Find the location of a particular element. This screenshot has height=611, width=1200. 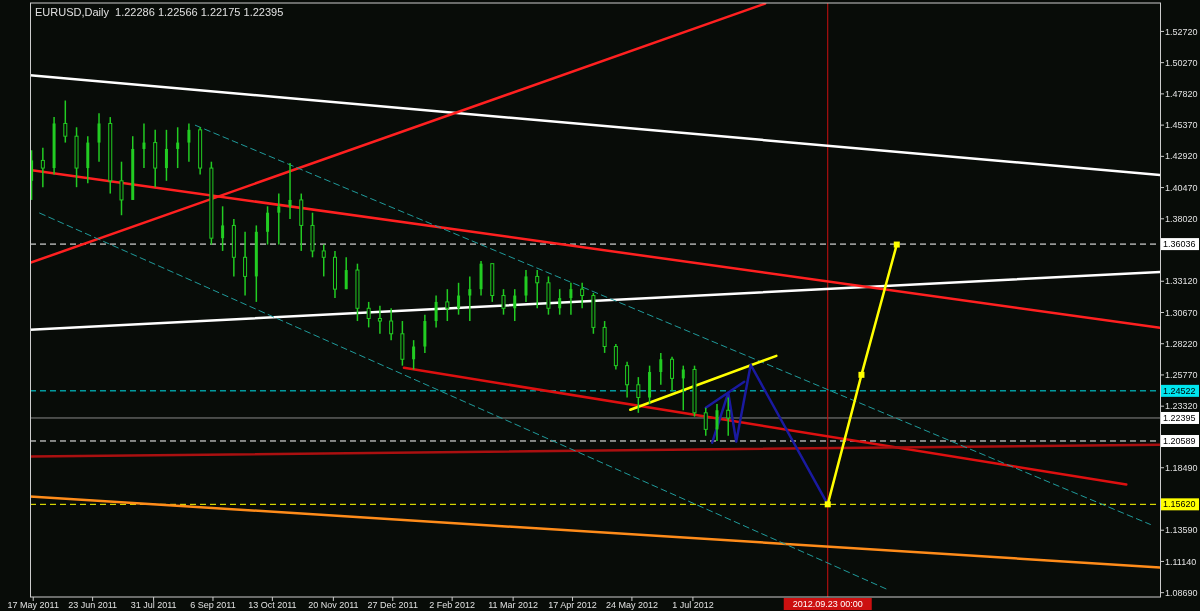

x-tick-label: 11 Mar 2012 is located at coordinates (513, 605).